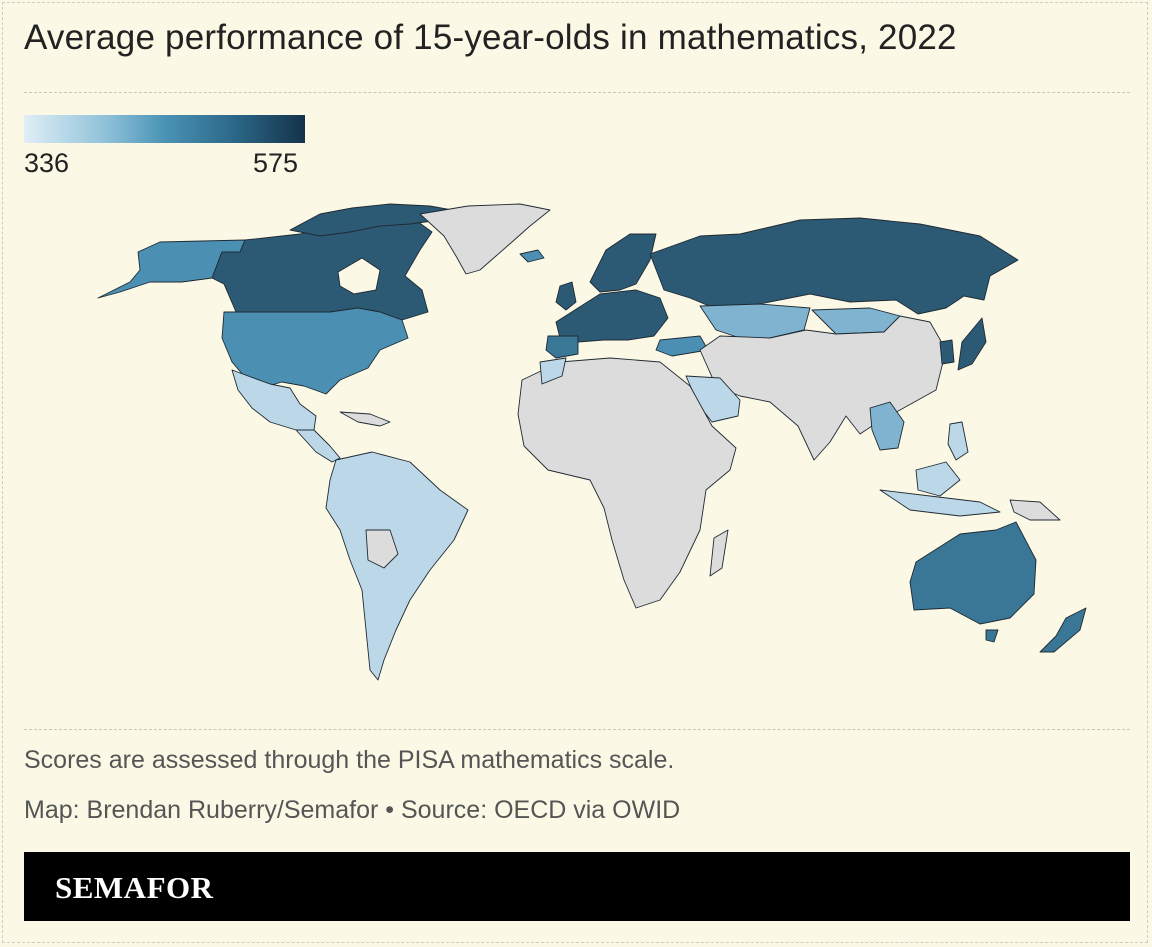 This screenshot has width=1152, height=947. I want to click on region-southeast-asia, so click(887, 426).